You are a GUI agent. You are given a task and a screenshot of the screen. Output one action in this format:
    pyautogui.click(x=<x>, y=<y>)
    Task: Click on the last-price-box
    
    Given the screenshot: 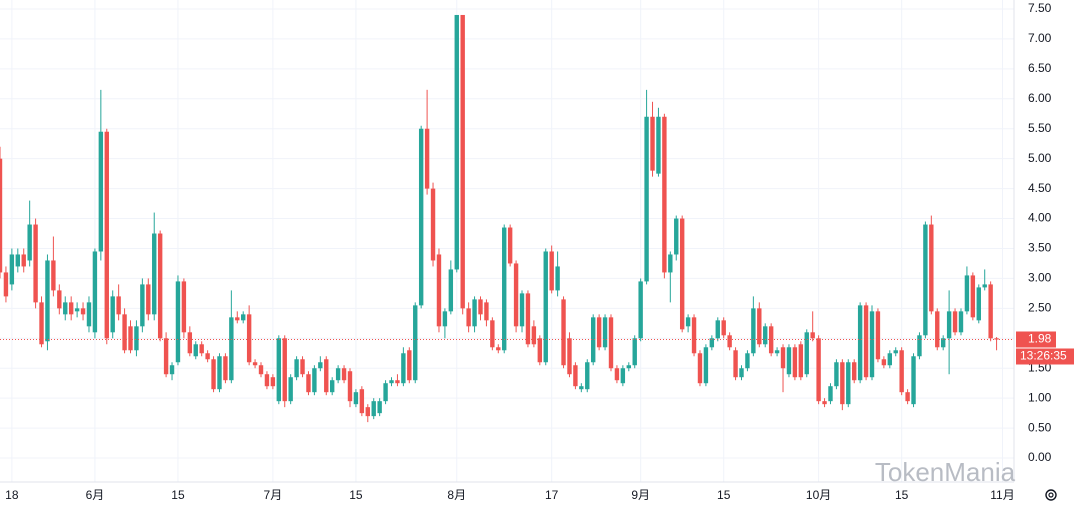 What is the action you would take?
    pyautogui.click(x=1036, y=339)
    